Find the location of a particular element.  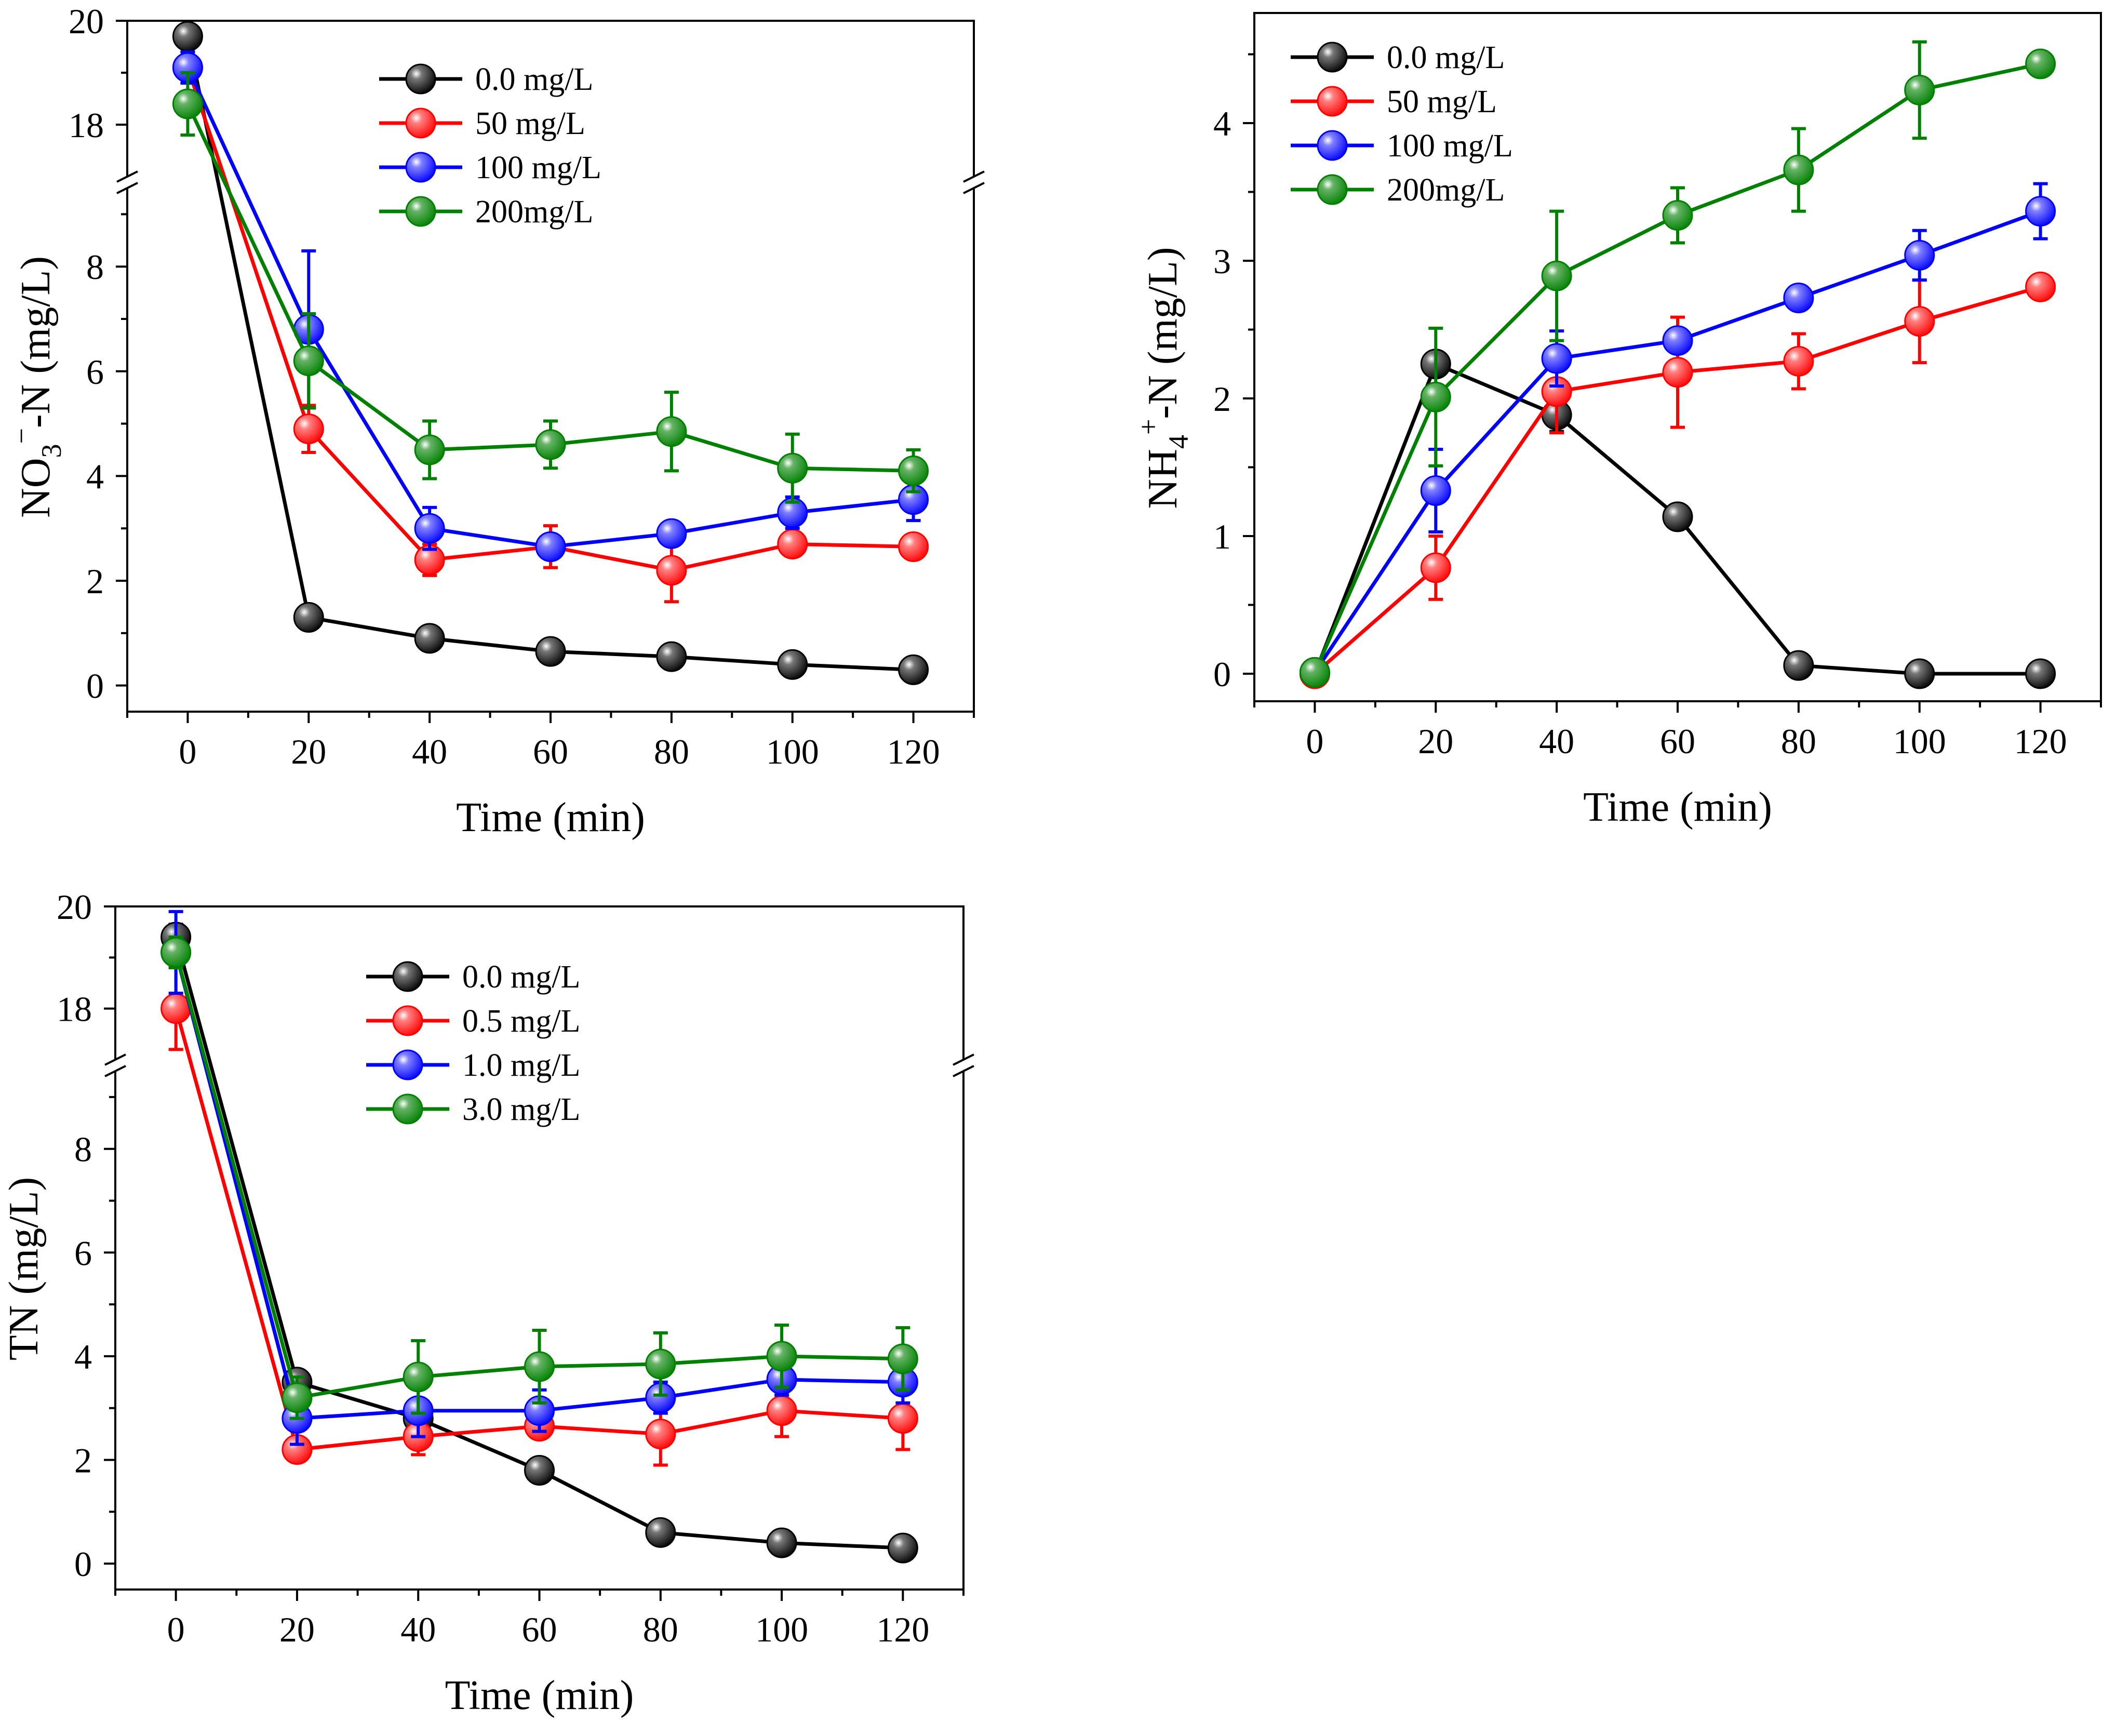

y-axis-title: NH4+-N (mg/L) is located at coordinates (1163, 378).